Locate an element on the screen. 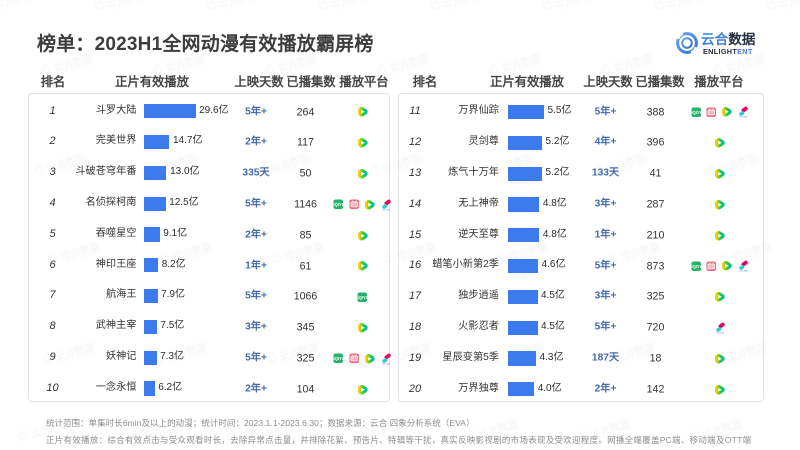  svg-text: 云合数据 is located at coordinates (728, 39).